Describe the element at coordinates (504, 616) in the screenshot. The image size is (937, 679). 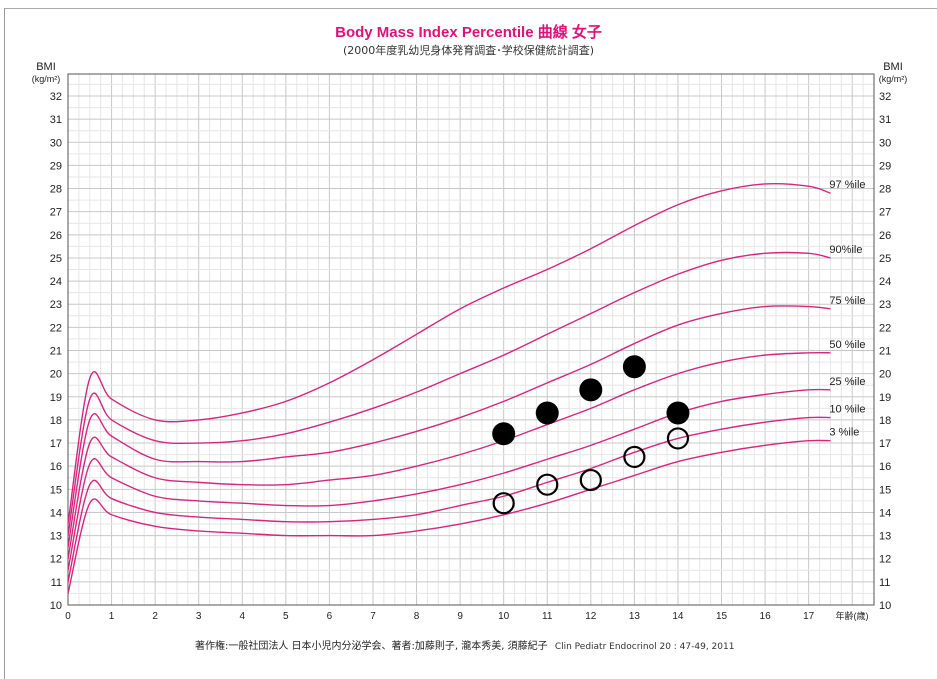
I see `x-tick-label: 10` at that location.